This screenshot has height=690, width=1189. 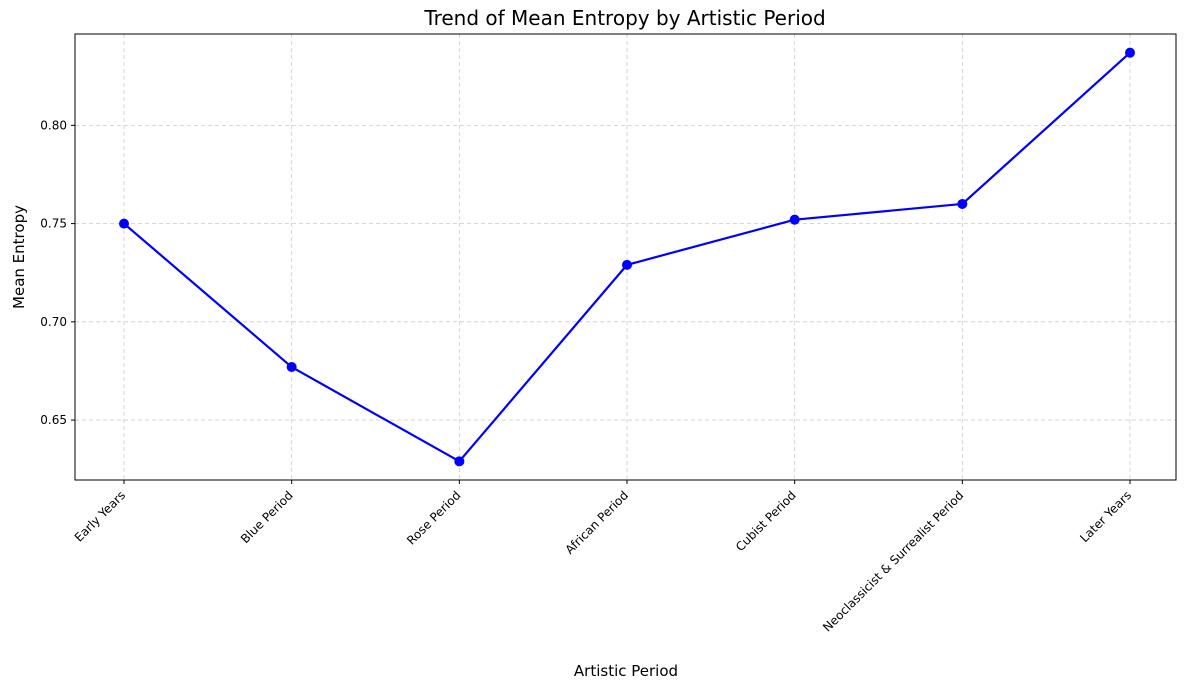 What do you see at coordinates (267, 517) in the screenshot?
I see `x-tick-label: Blue Period` at bounding box center [267, 517].